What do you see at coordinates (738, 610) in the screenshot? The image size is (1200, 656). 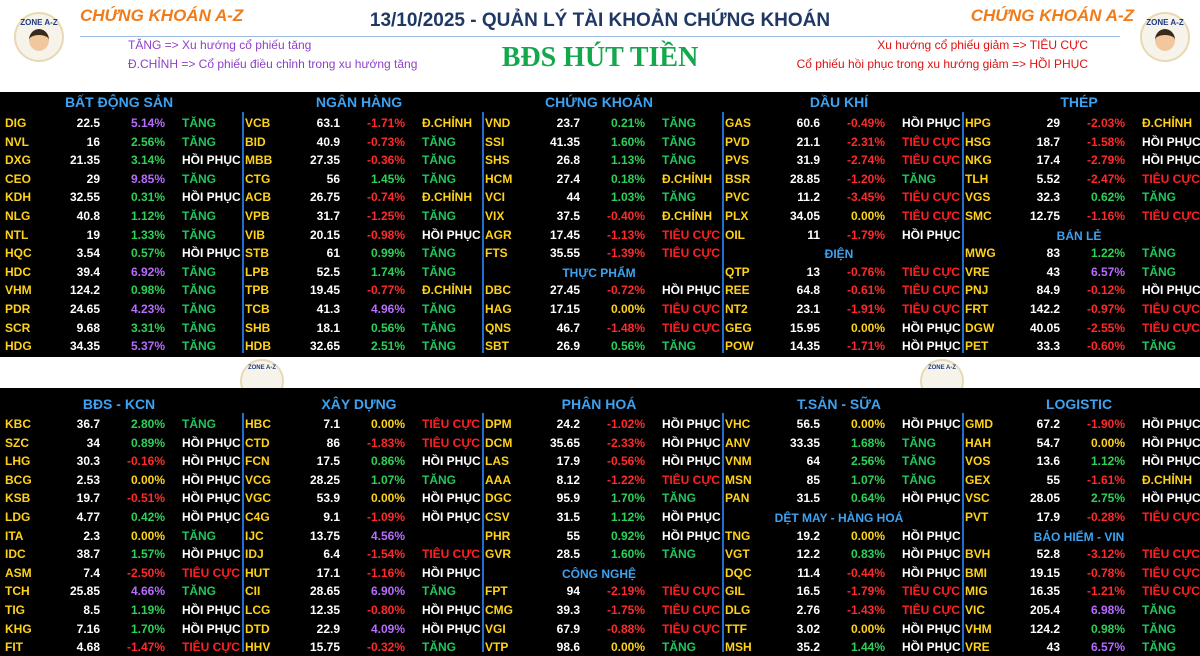 I see `stock-code: DLG` at bounding box center [738, 610].